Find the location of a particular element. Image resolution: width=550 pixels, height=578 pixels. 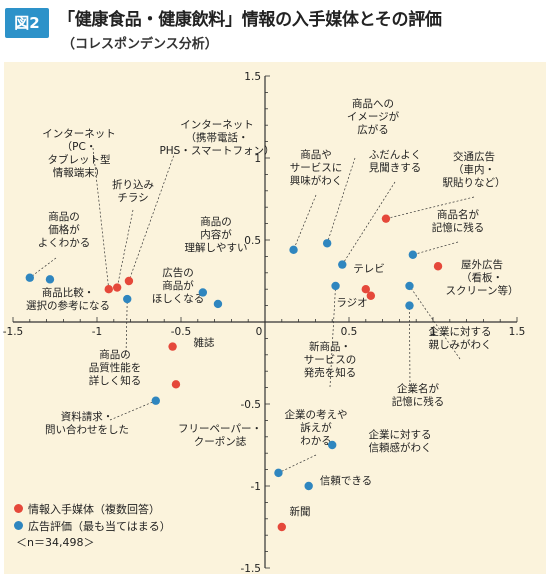

annotation-label: 商品名が is located at coordinates (458, 214).